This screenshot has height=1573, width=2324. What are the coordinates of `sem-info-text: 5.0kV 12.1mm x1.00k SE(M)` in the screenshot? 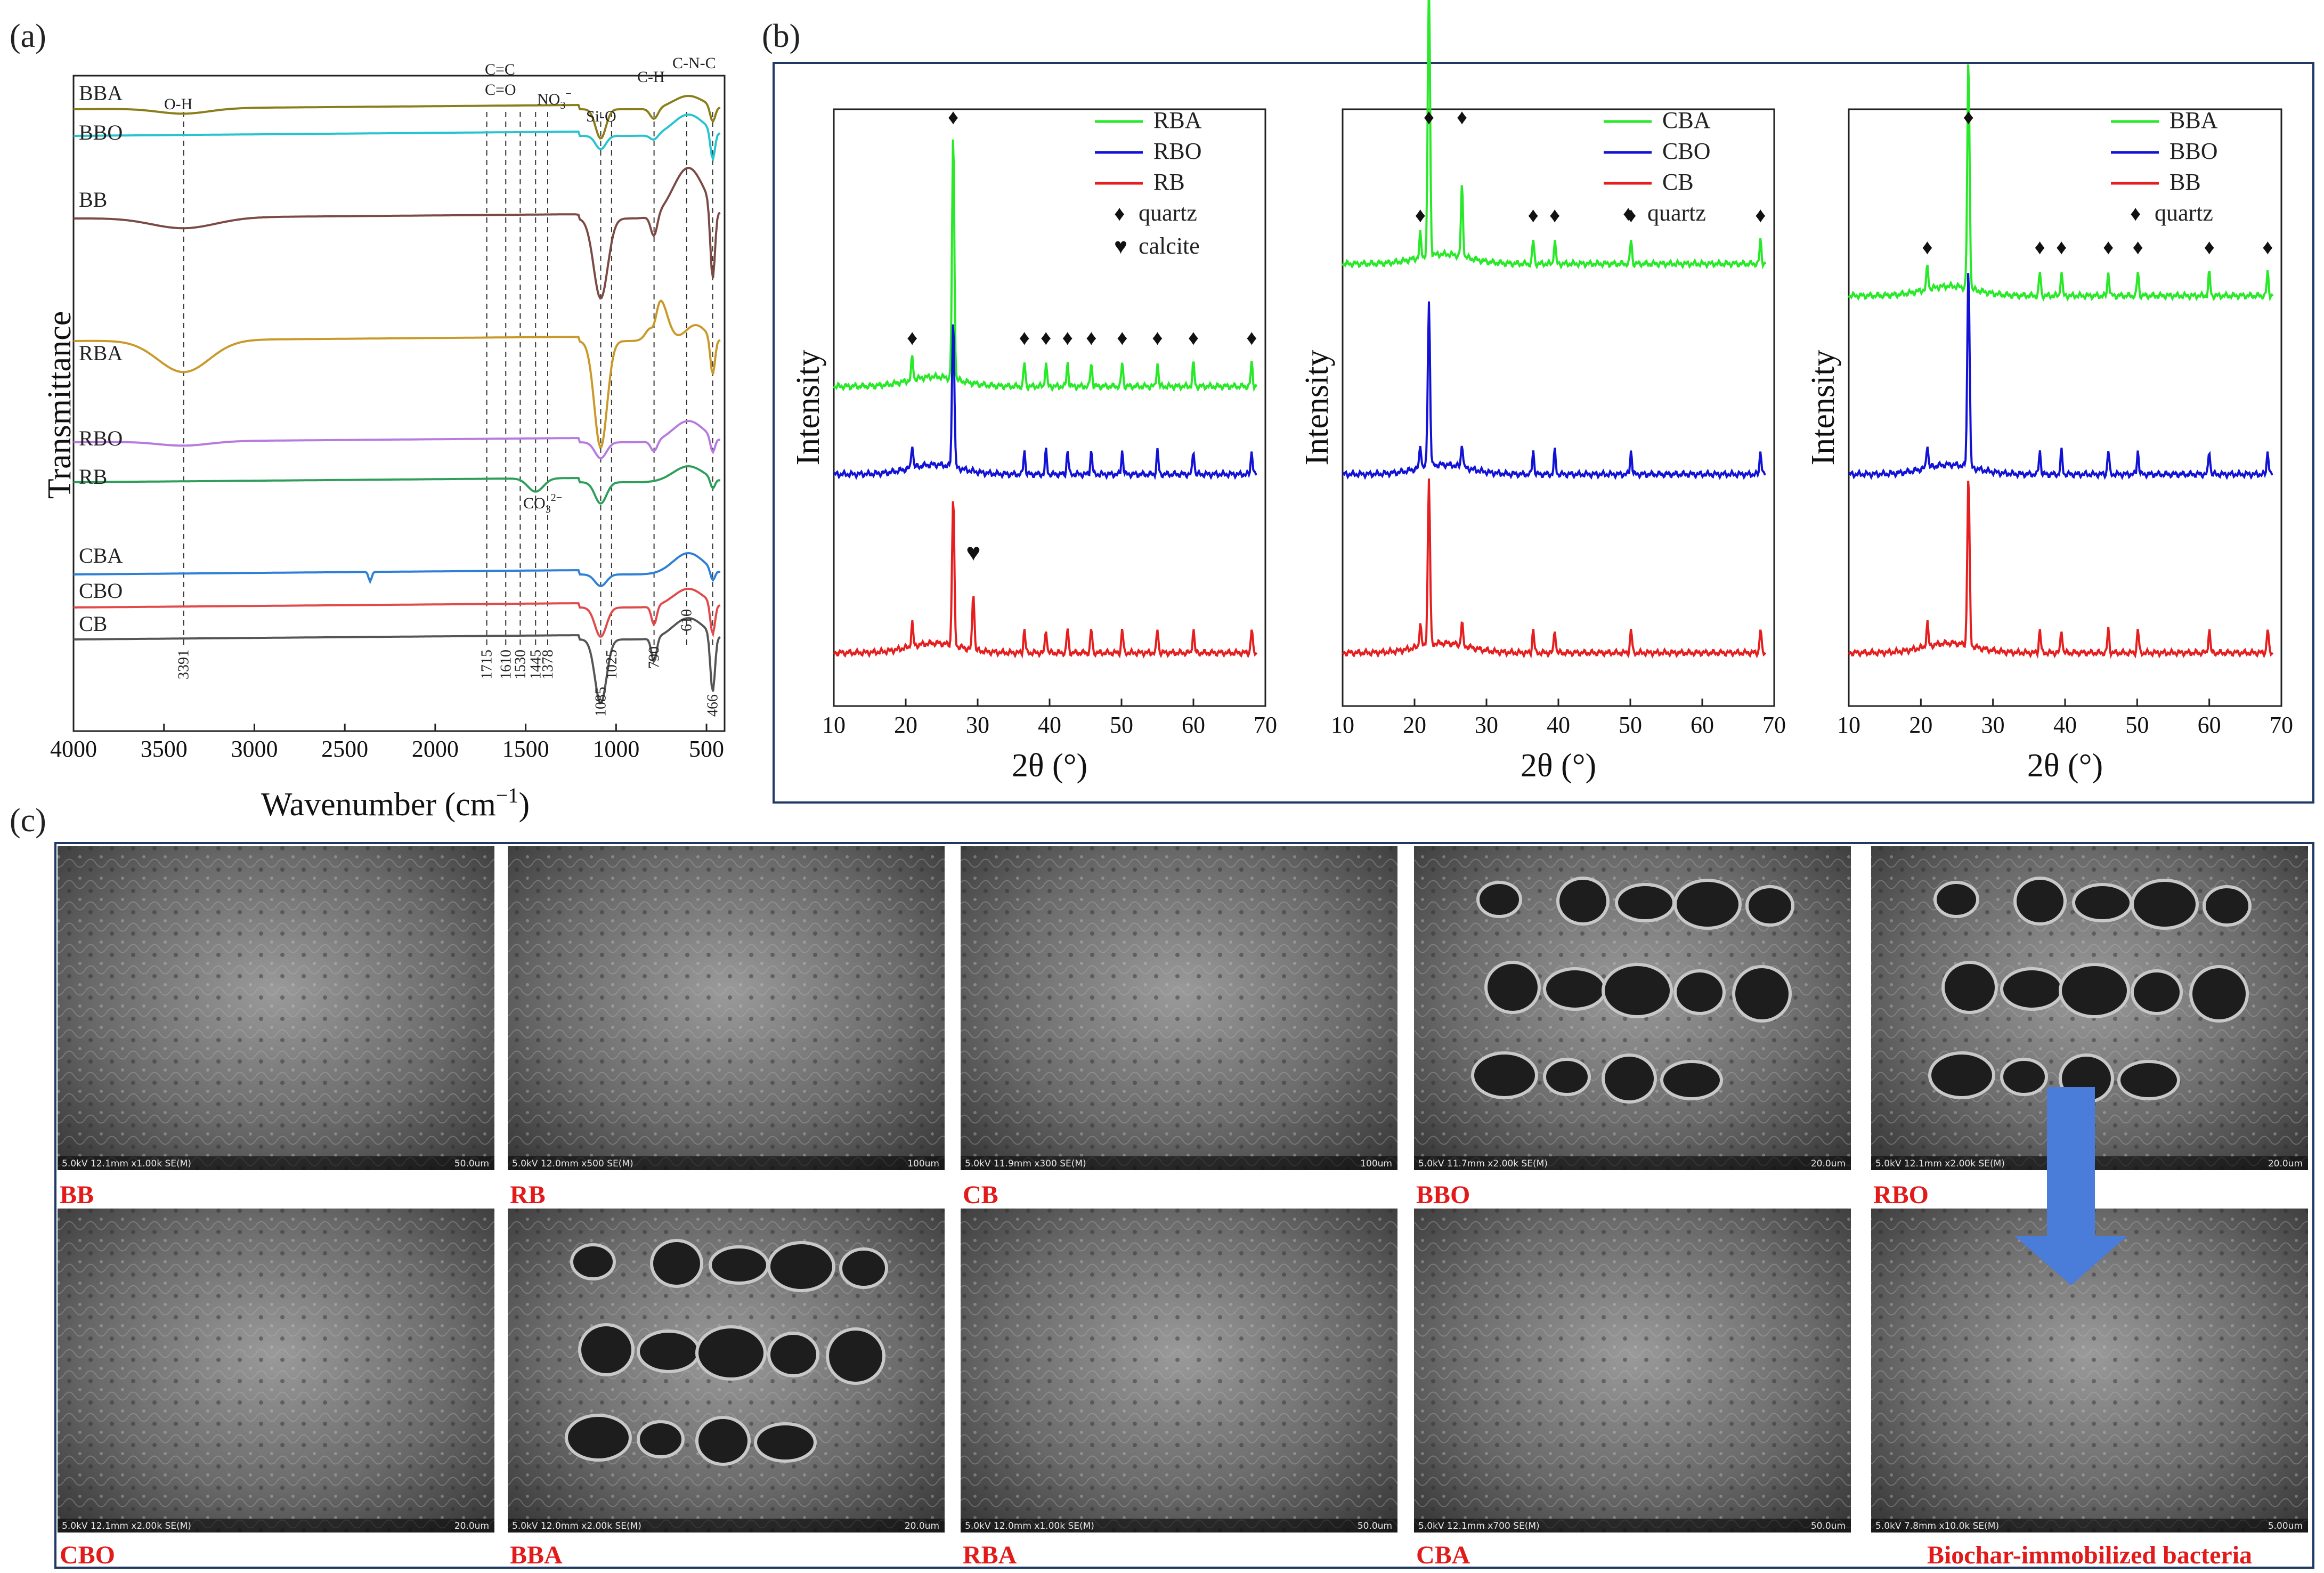 It's located at (126, 1164).